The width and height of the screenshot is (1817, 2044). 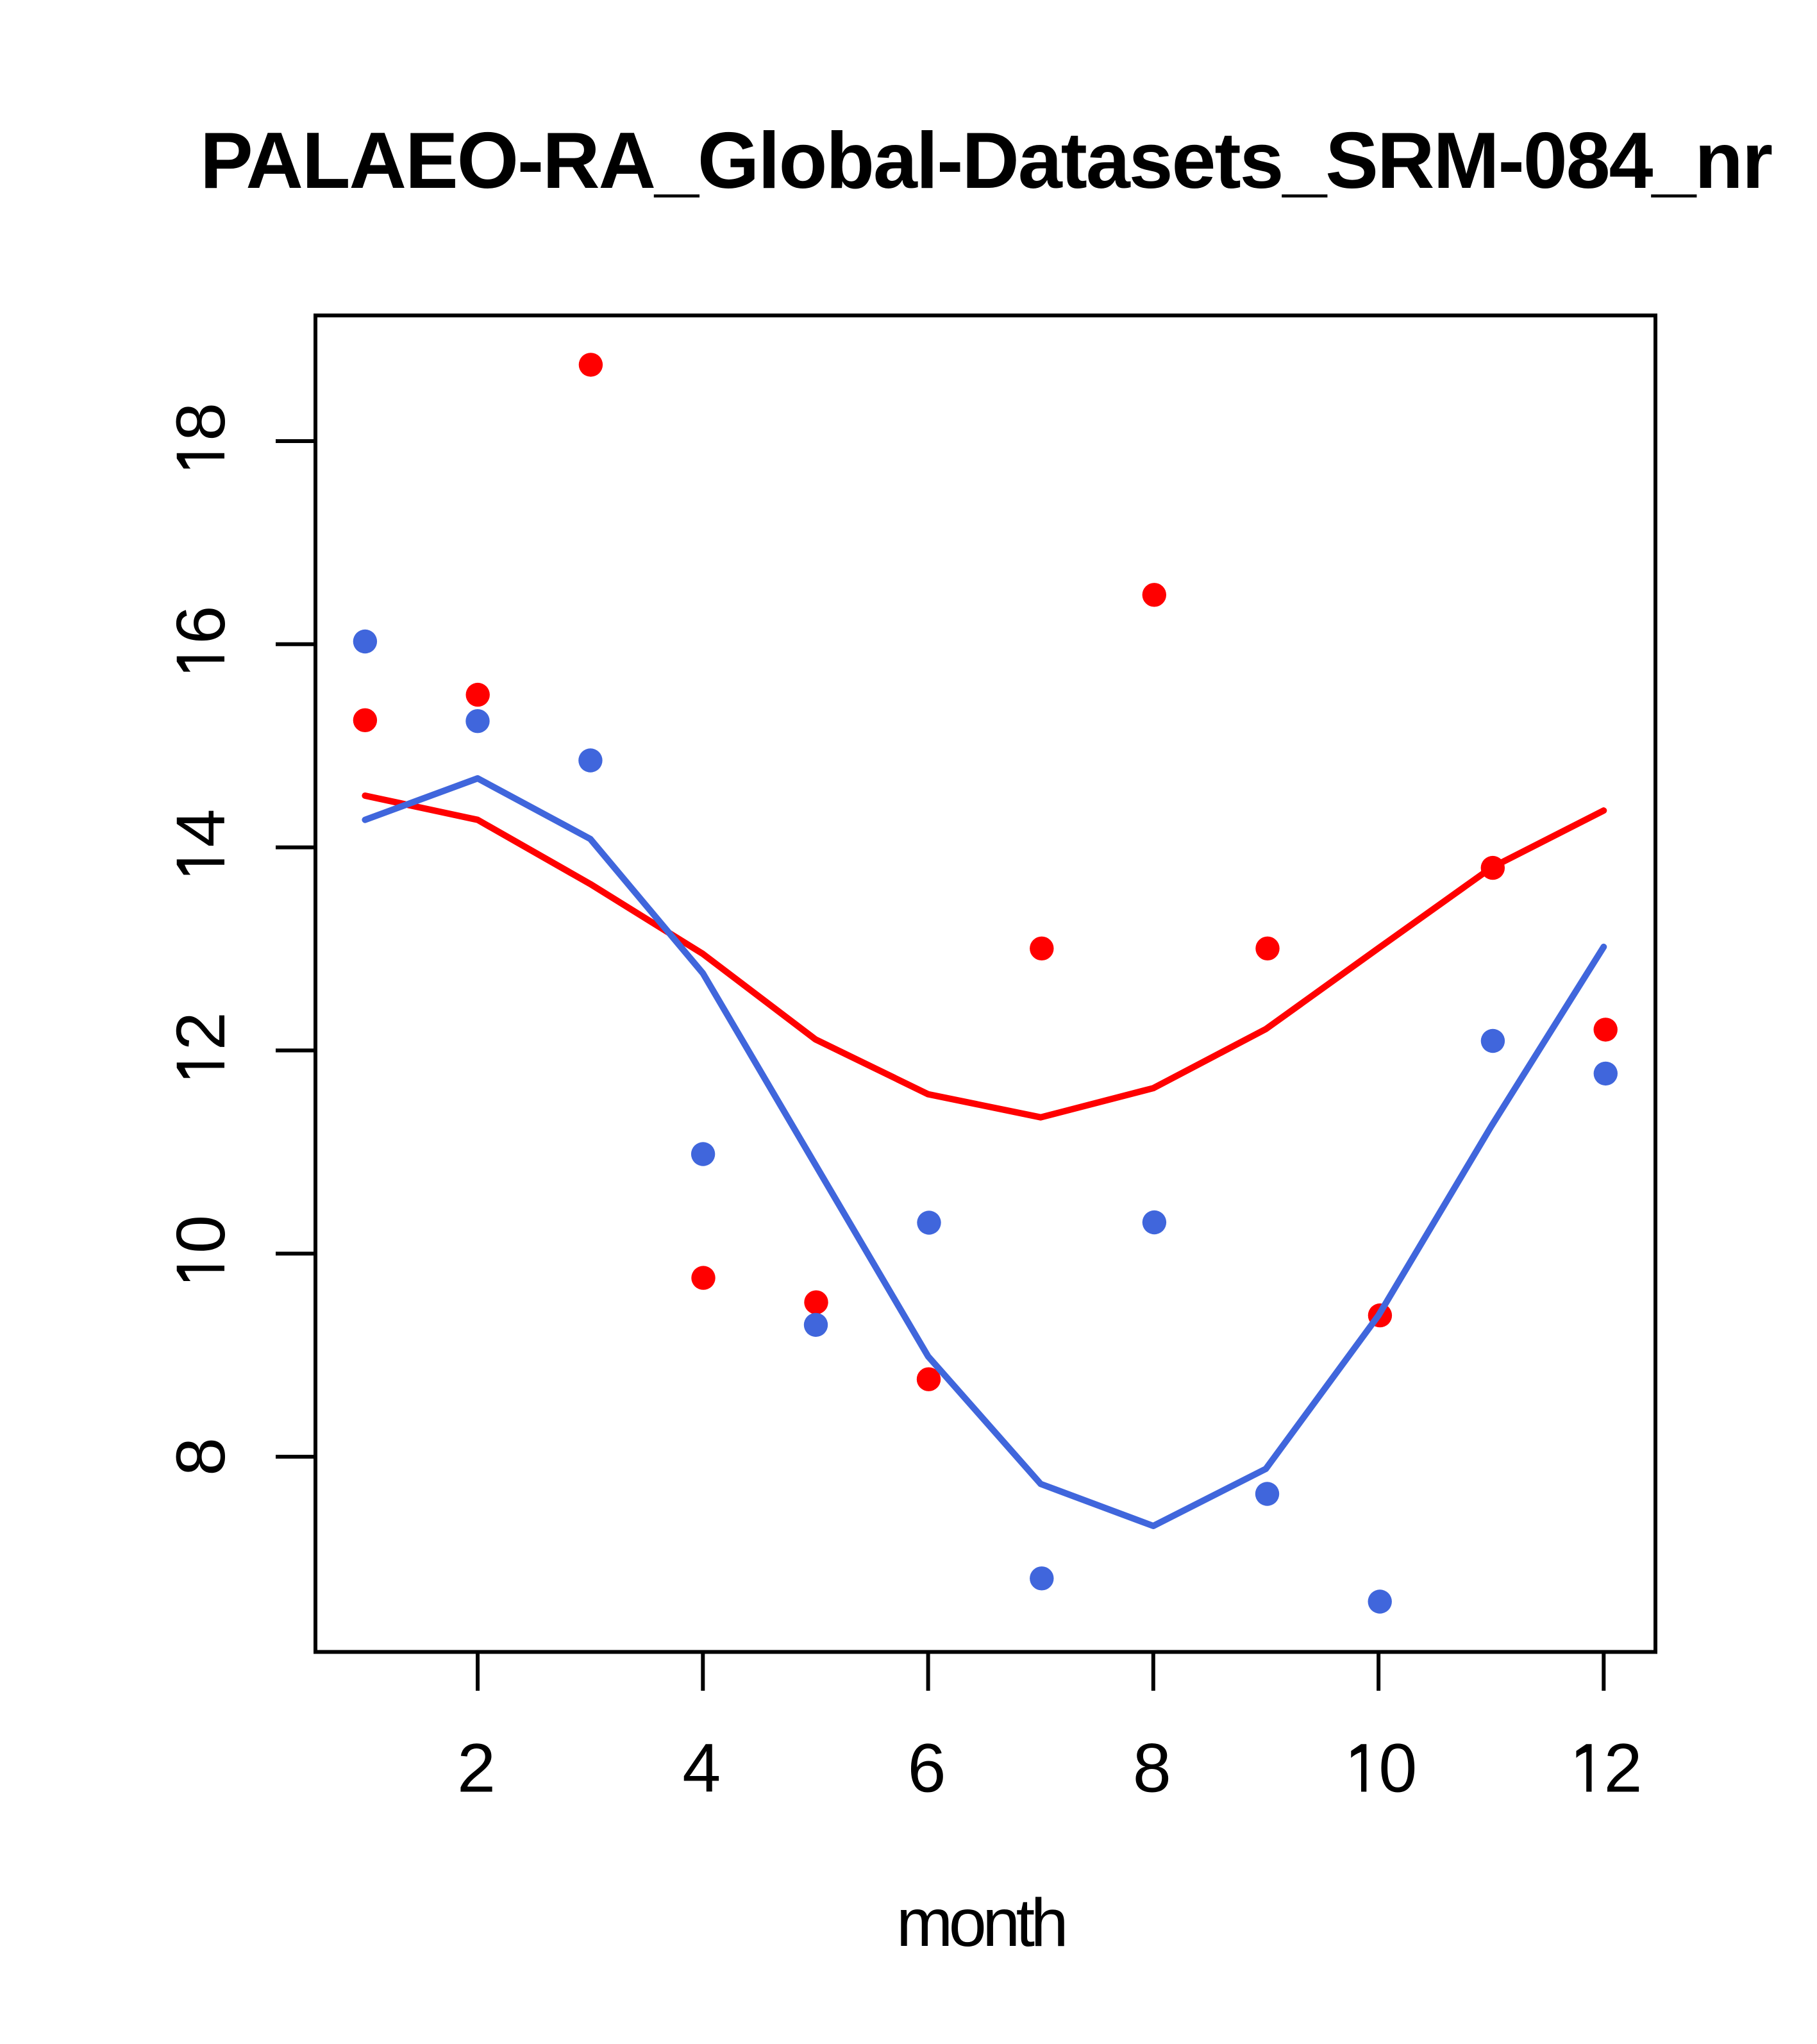 I want to click on svg-text:PALAEO-RA_Global-Datasets_SRM-: PALAEO-RA_Global-Datasets_SRM-084_nr, so click(x=986, y=161).